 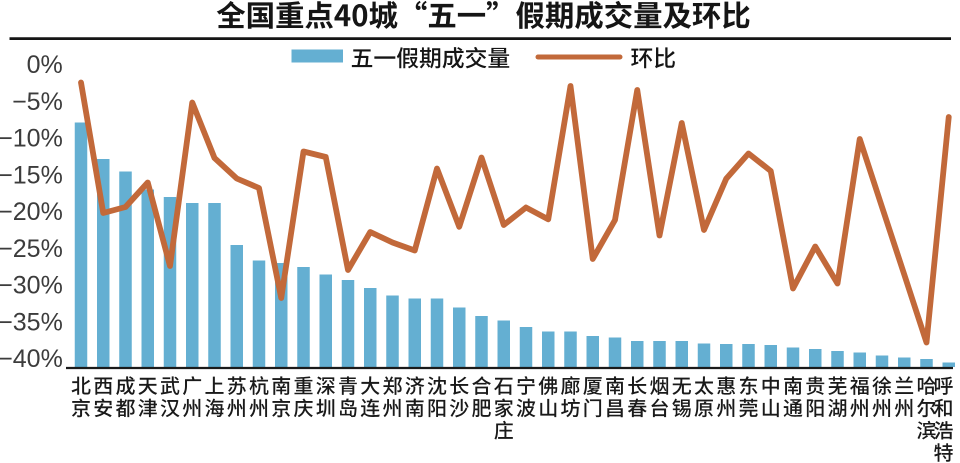 What do you see at coordinates (31, 249) in the screenshot?
I see `svg-text: −25%` at bounding box center [31, 249].